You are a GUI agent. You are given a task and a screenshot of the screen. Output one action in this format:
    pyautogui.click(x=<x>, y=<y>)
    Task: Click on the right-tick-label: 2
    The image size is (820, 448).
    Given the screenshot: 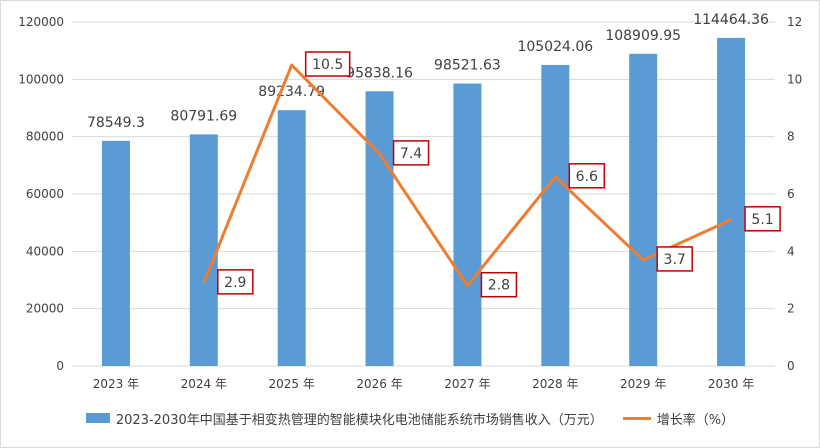 What is the action you would take?
    pyautogui.click(x=791, y=309)
    